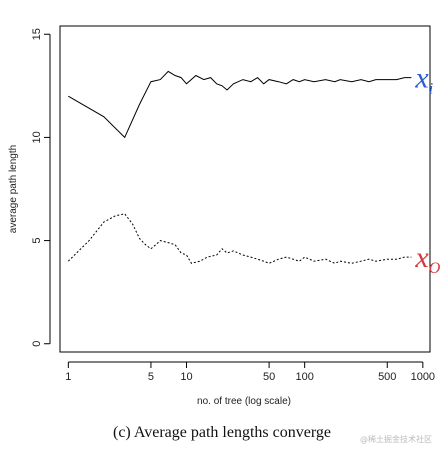 The image size is (444, 456). I want to click on x-tick-label: 1000, so click(423, 377).